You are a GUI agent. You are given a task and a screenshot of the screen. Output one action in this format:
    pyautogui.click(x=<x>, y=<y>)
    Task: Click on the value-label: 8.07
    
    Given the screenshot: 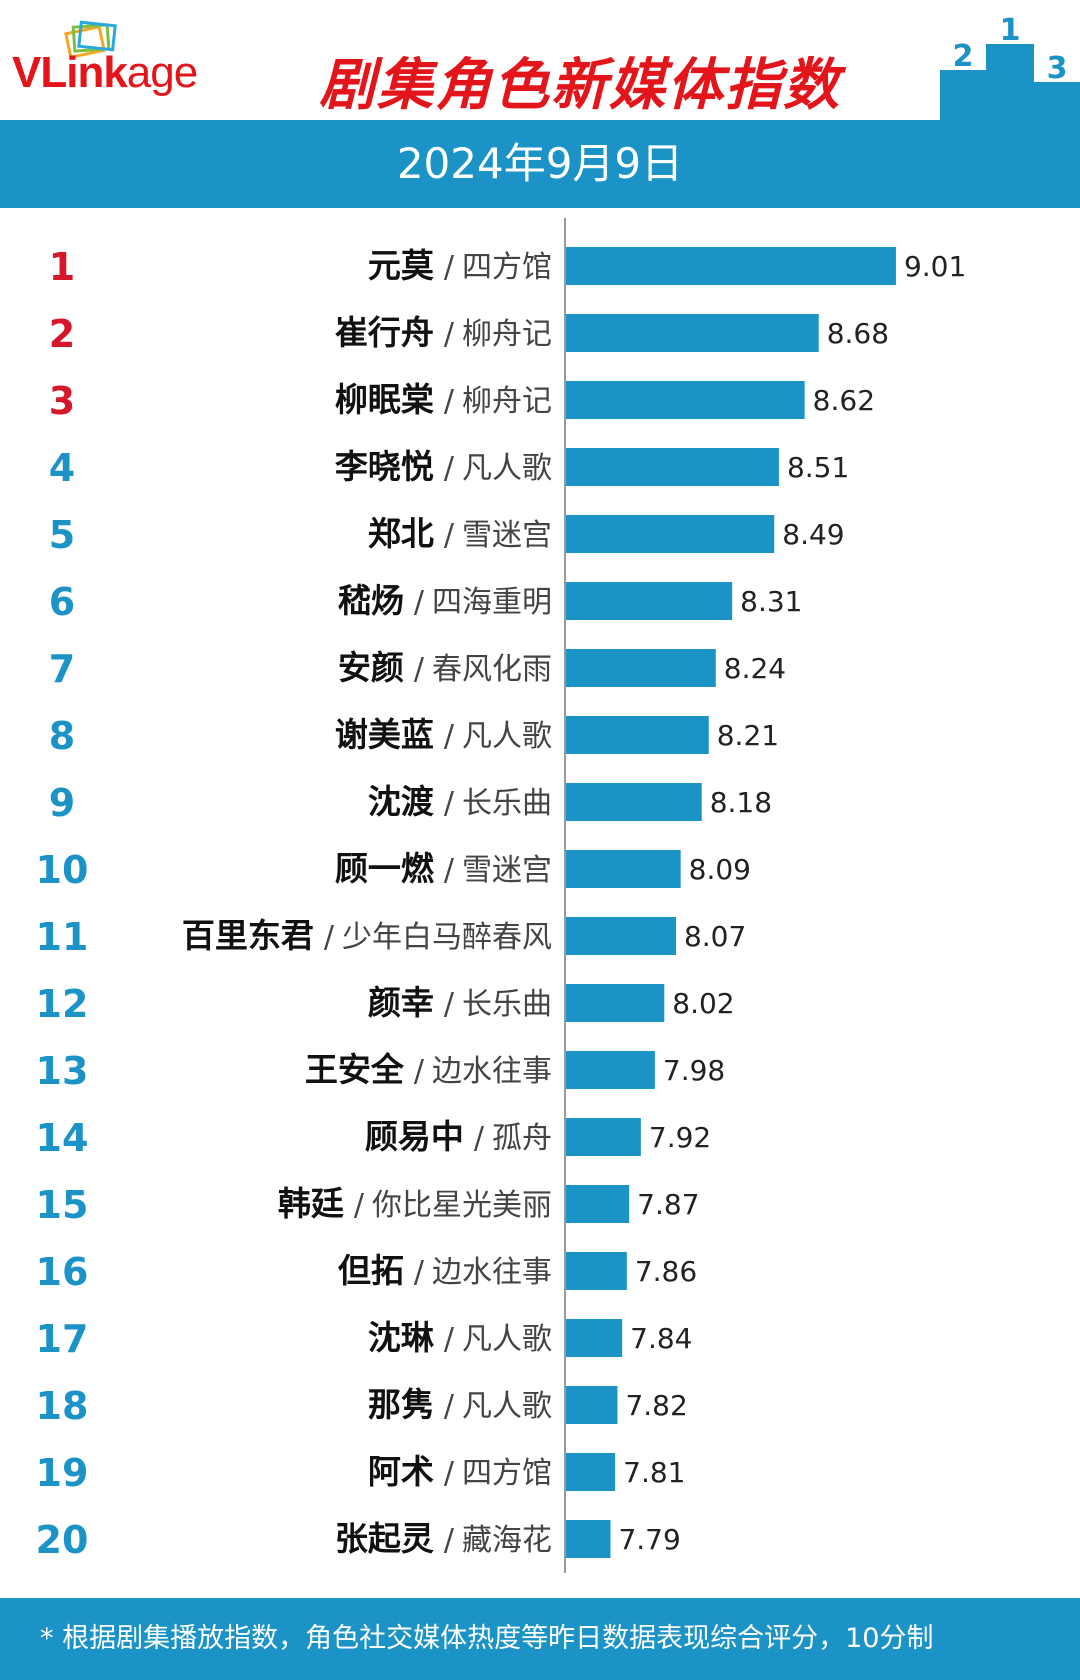 What is the action you would take?
    pyautogui.click(x=715, y=936)
    